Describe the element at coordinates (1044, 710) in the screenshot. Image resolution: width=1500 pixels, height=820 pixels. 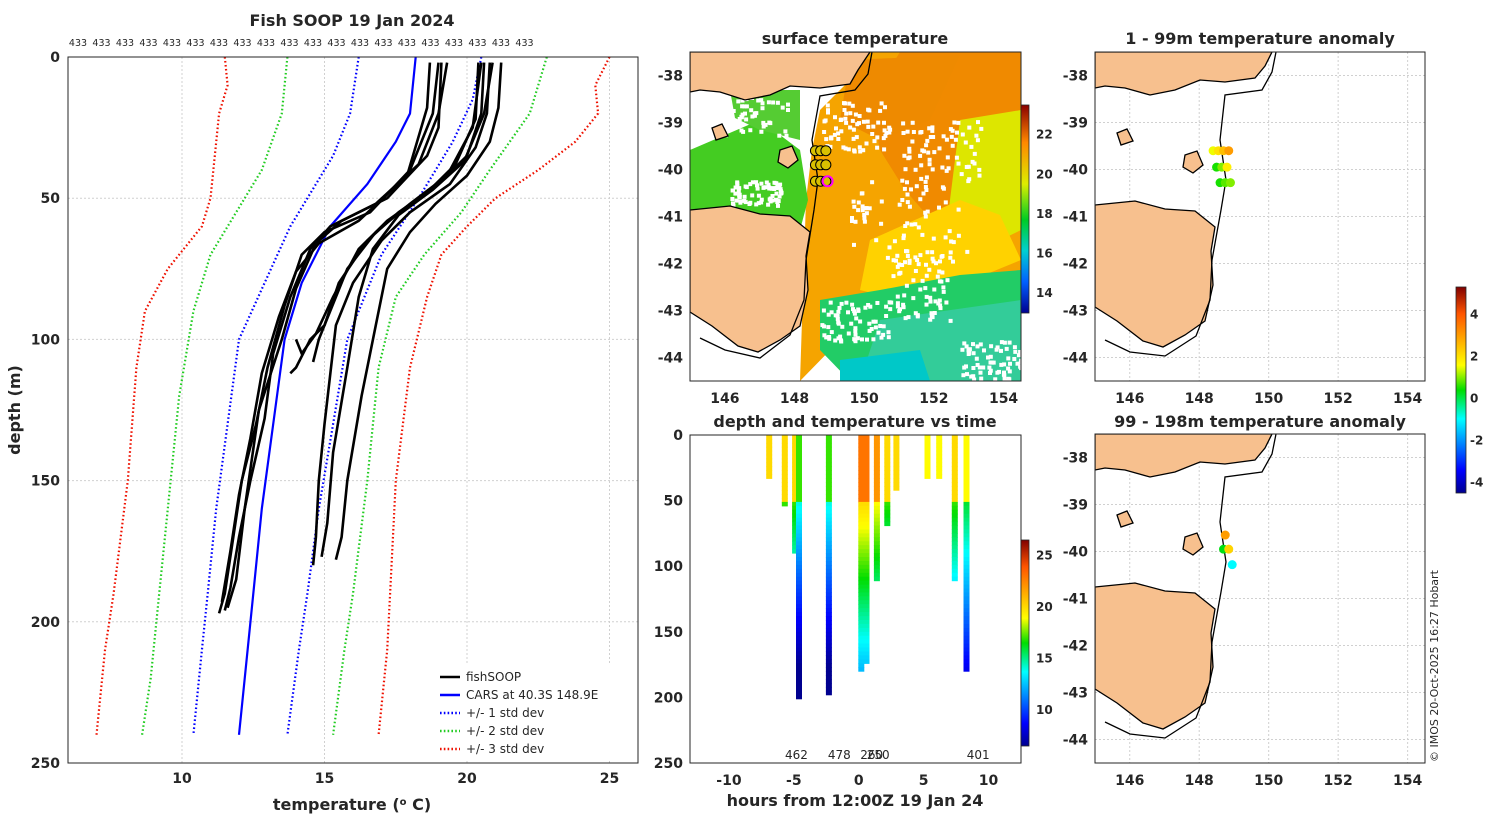
I see `time-depth-colorbar-tick: 10` at that location.